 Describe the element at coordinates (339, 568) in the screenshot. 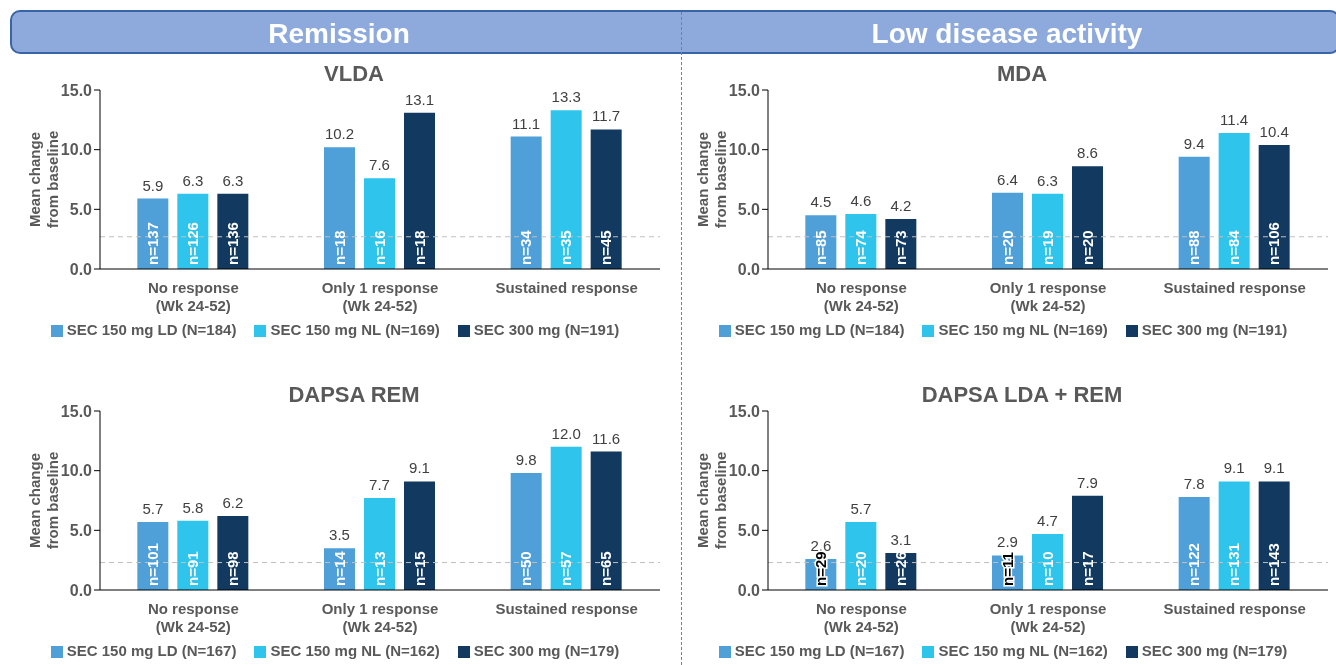

I see `annotation: n=14` at that location.